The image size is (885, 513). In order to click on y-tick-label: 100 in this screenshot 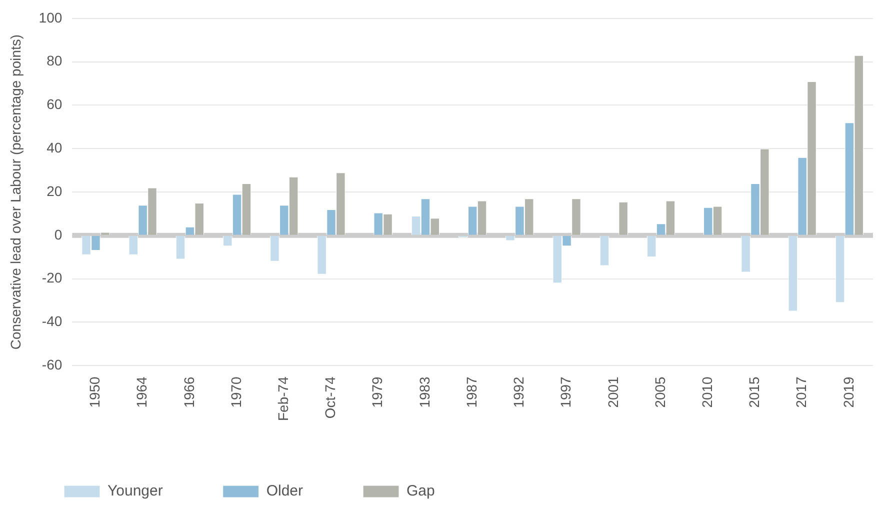, I will do `click(50, 17)`.